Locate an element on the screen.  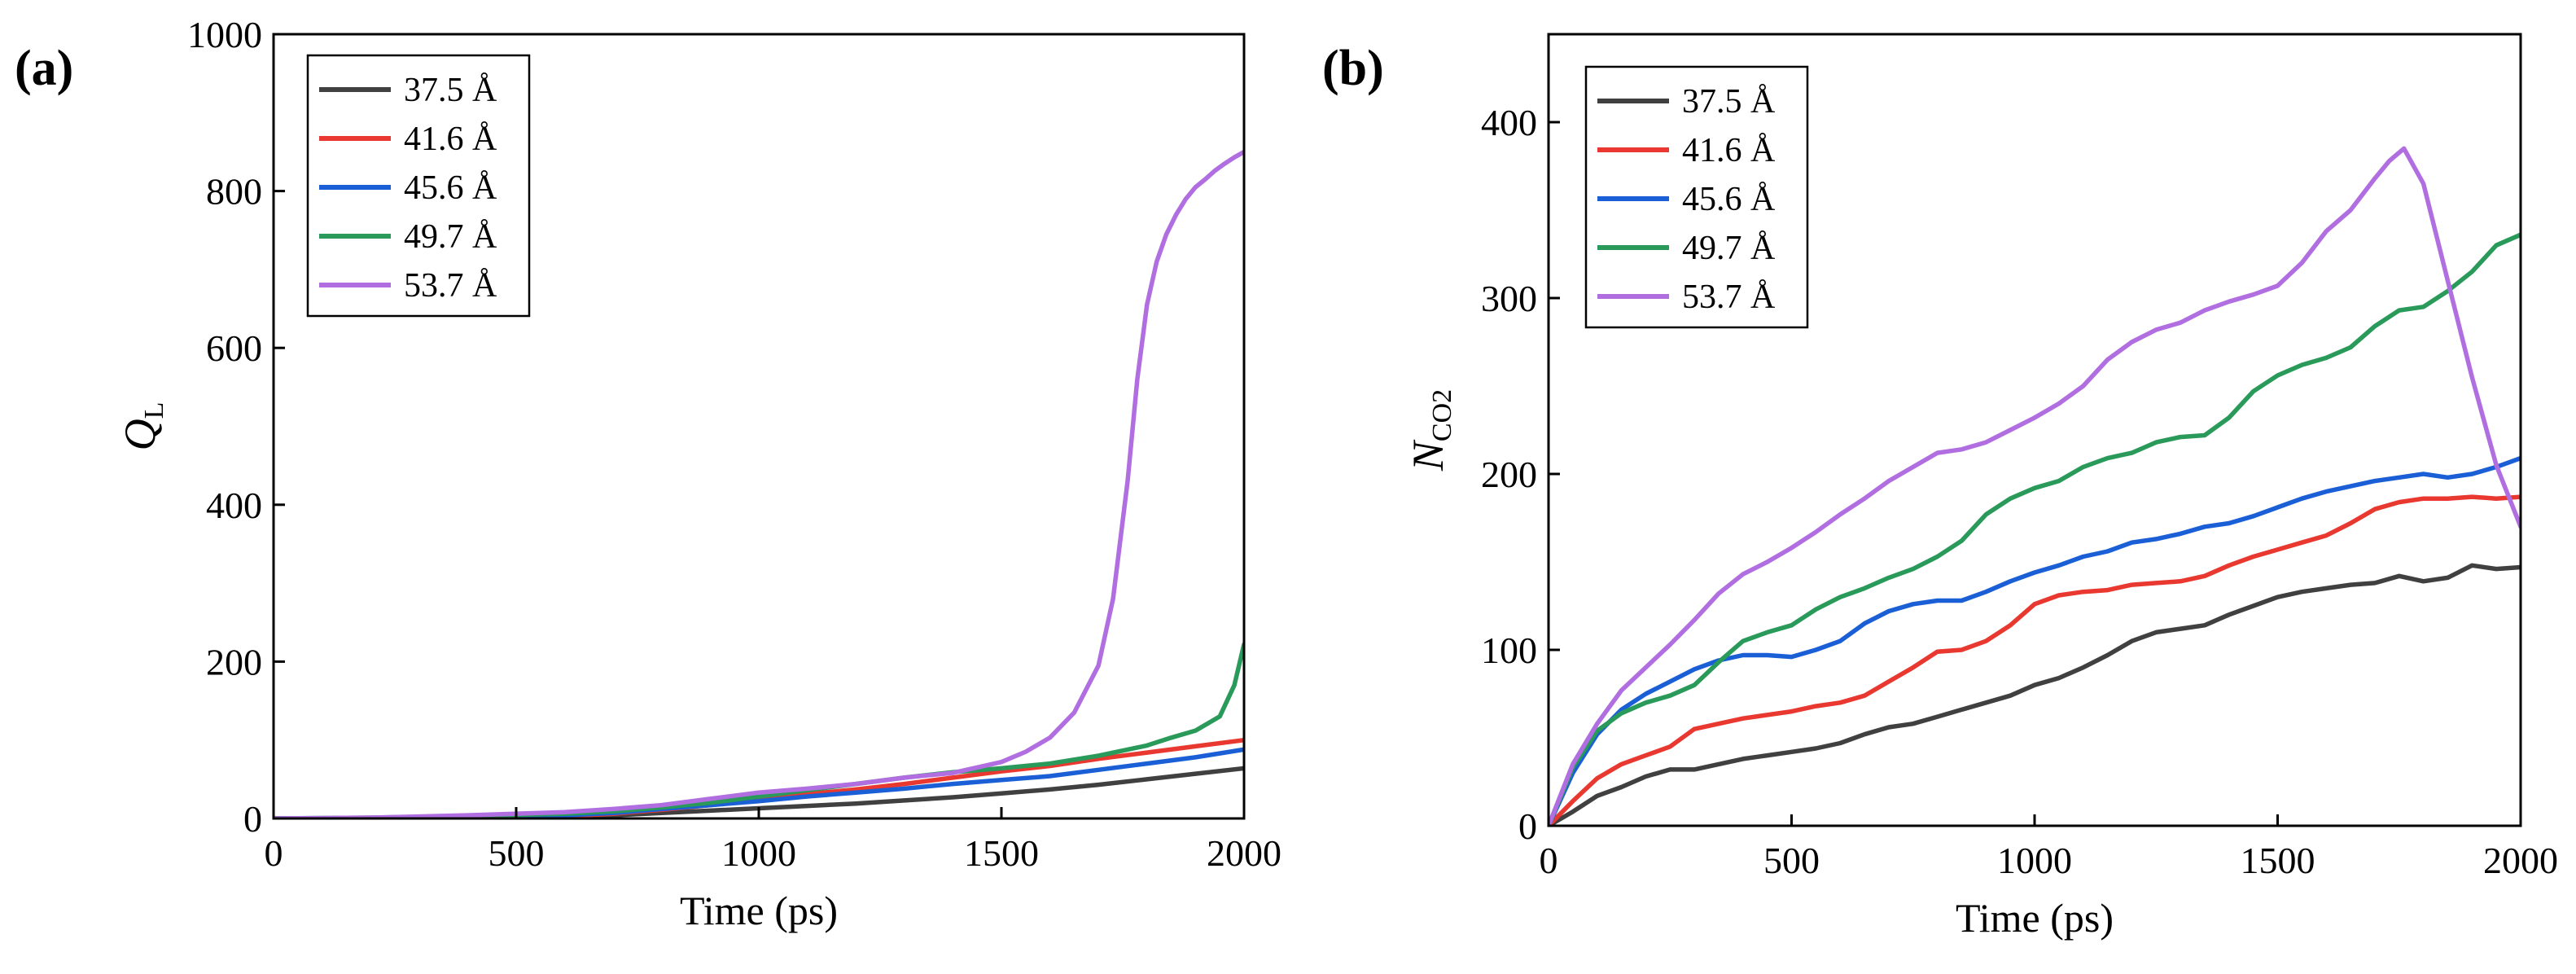
y-axis-title: QL is located at coordinates (142, 426).